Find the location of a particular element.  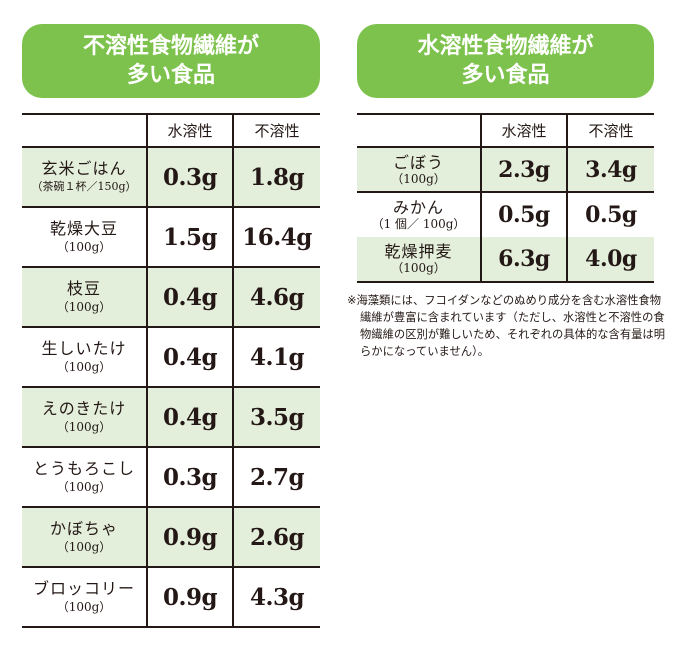

food-name: とうもろこし is located at coordinates (83, 468).